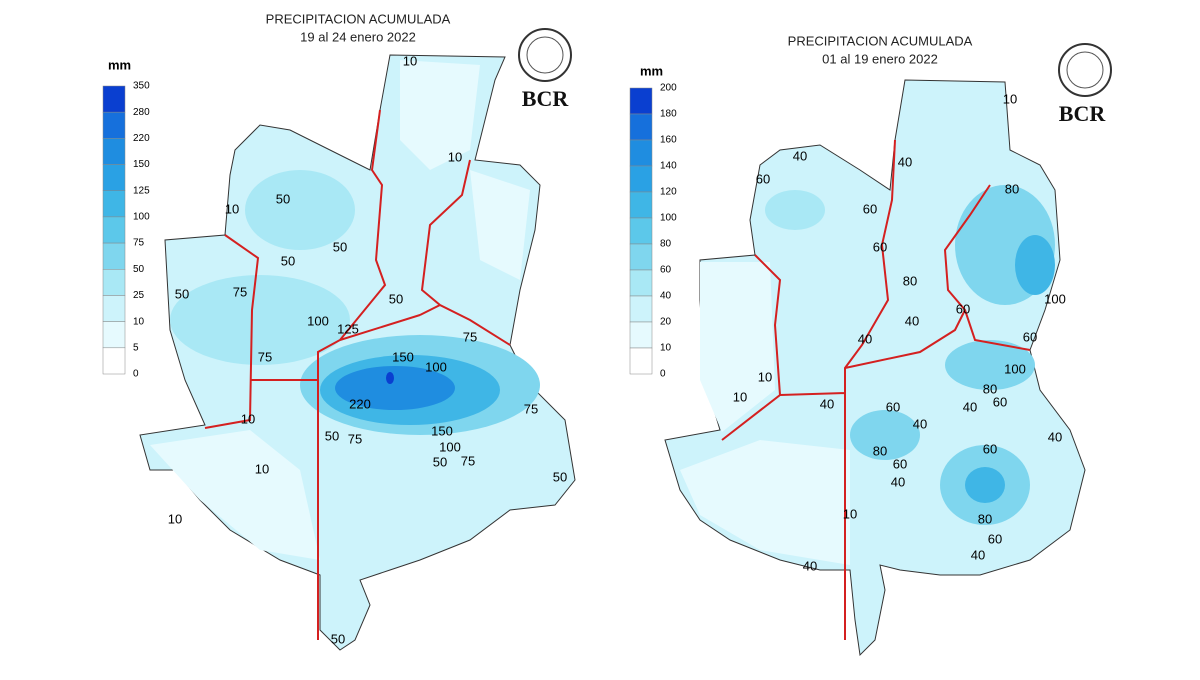 The width and height of the screenshot is (1200, 680). What do you see at coordinates (139, 269) in the screenshot?
I see `legend-label: 50` at bounding box center [139, 269].